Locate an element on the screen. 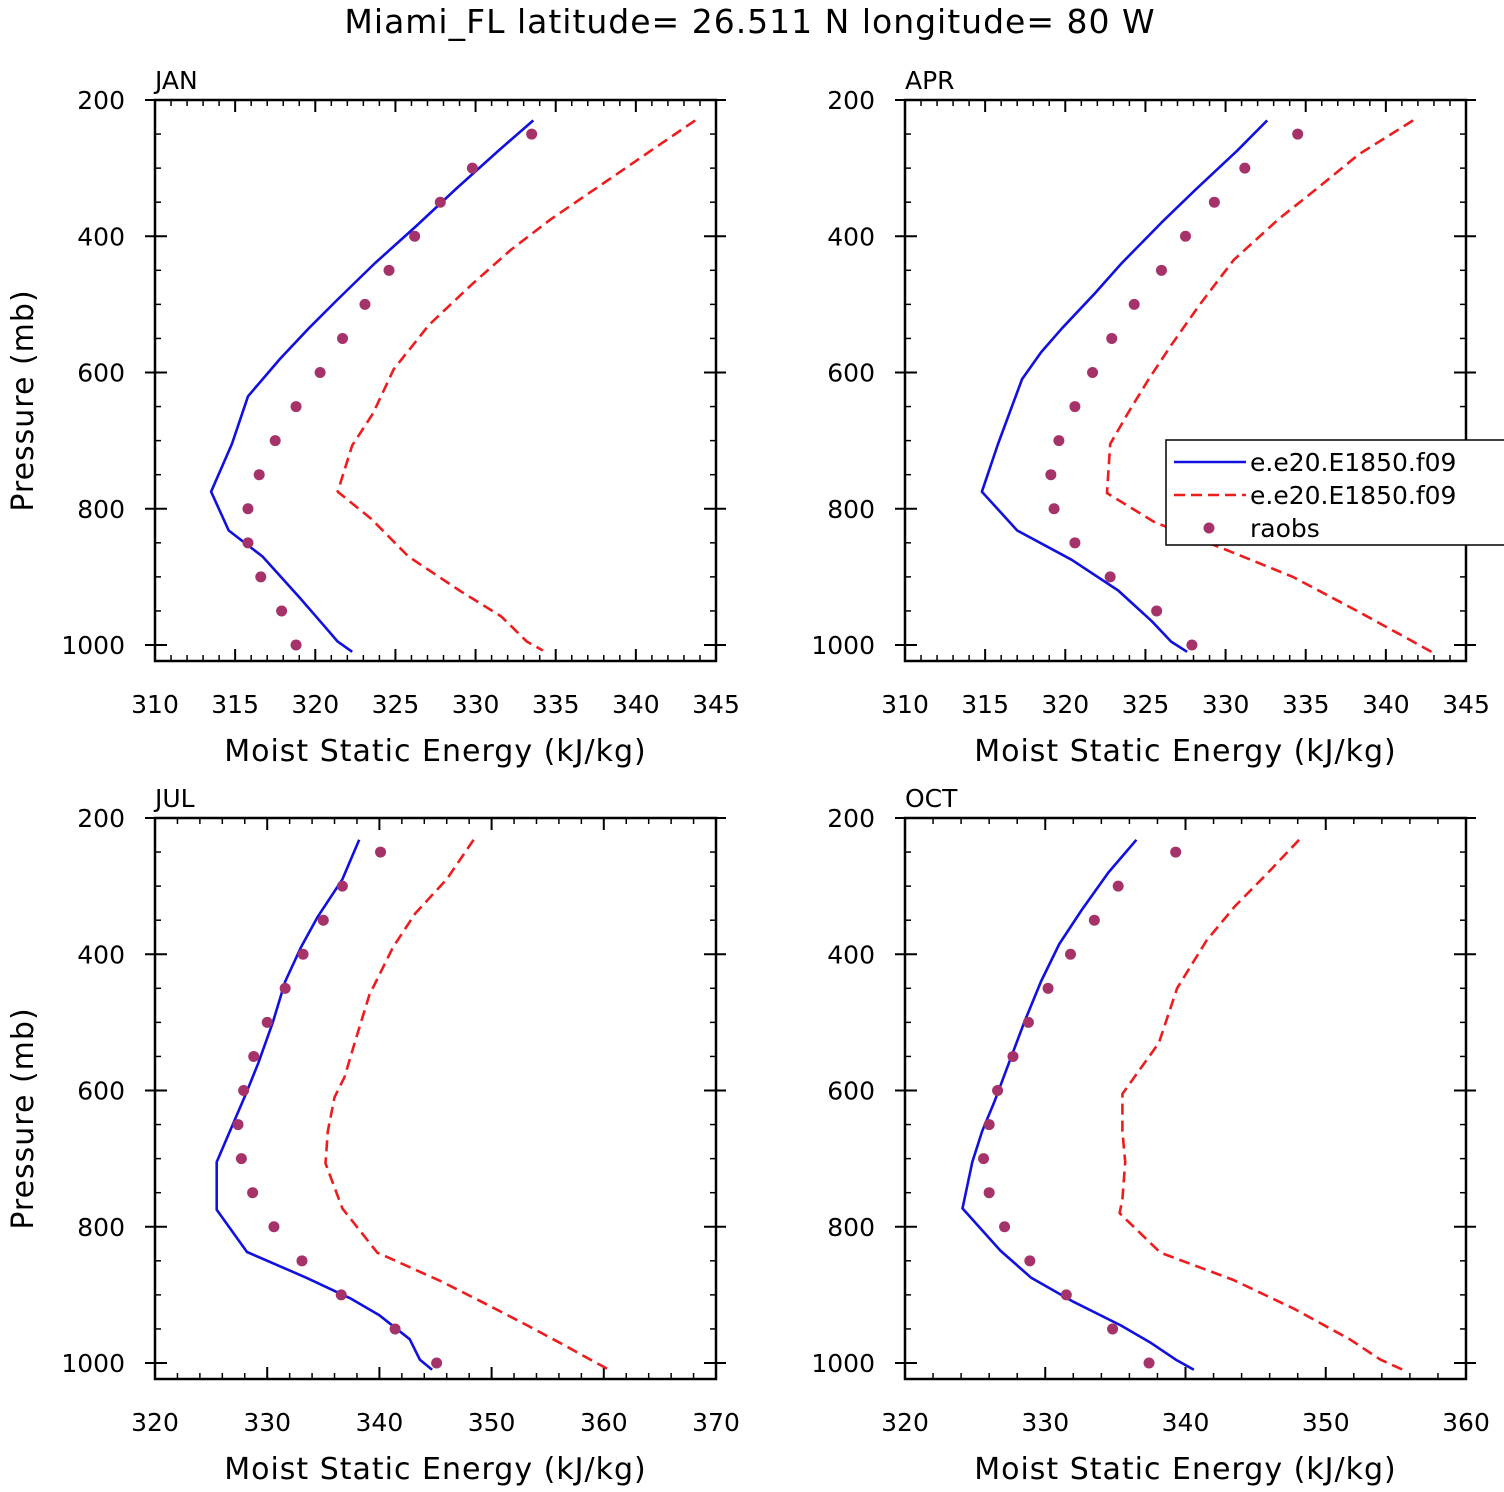 This screenshot has width=1504, height=1492. legend-box is located at coordinates (1334, 492).